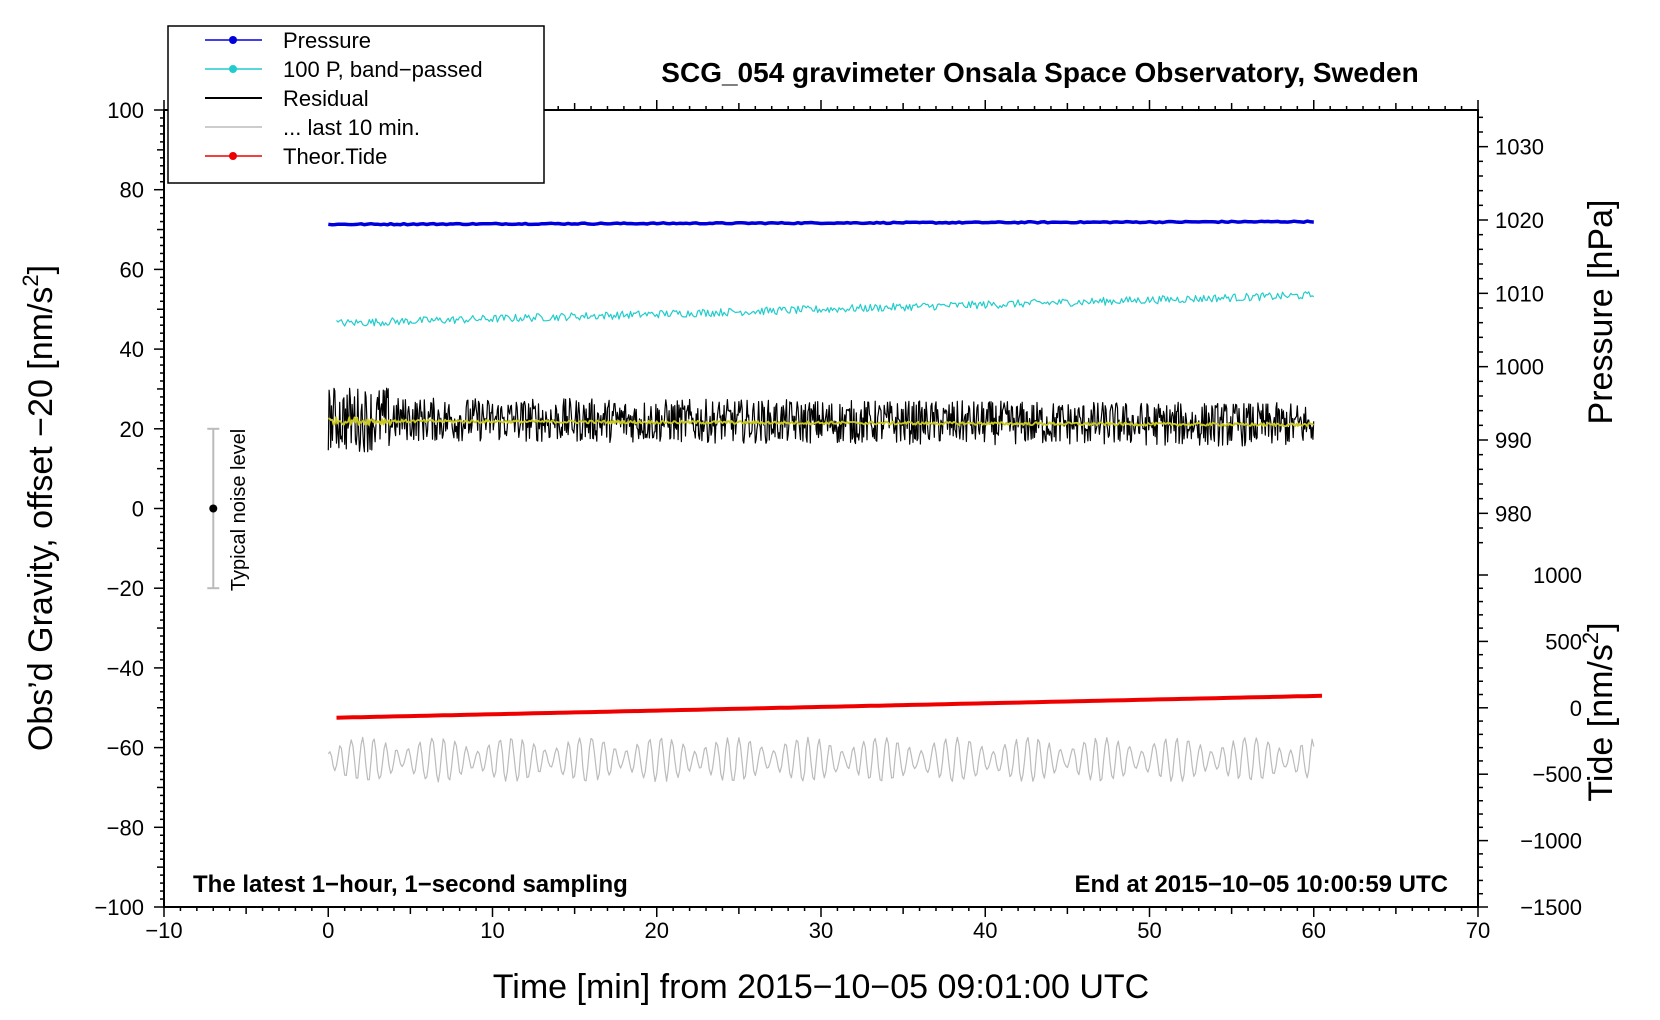 The width and height of the screenshot is (1660, 1020). Describe the element at coordinates (1513, 440) in the screenshot. I see `pressure-tick-label: 990` at that location.